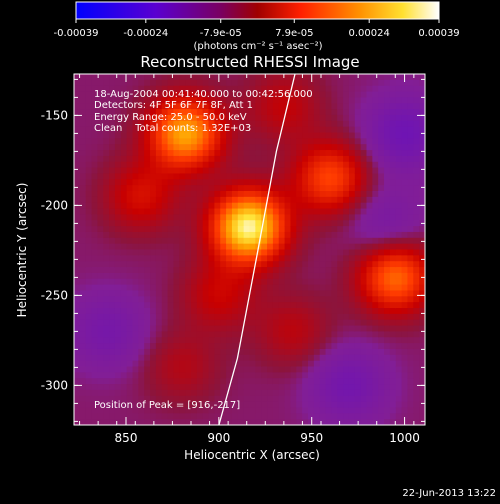 Image resolution: width=500 pixels, height=504 pixels. Describe the element at coordinates (249, 62) in the screenshot. I see `chart-title: Reconstructed RHESSI Image` at that location.